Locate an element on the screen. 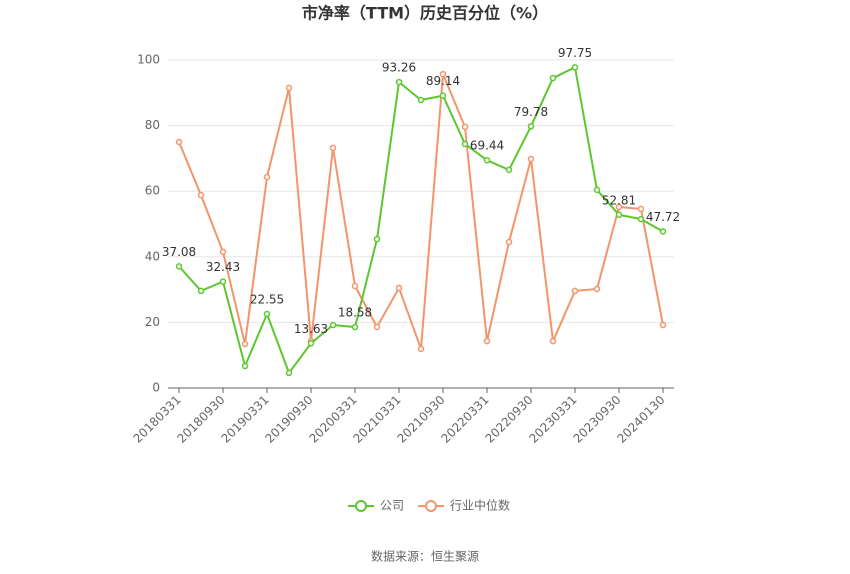 Image resolution: width=850 pixels, height=574 pixels. y-tick-label: 80 is located at coordinates (152, 125).